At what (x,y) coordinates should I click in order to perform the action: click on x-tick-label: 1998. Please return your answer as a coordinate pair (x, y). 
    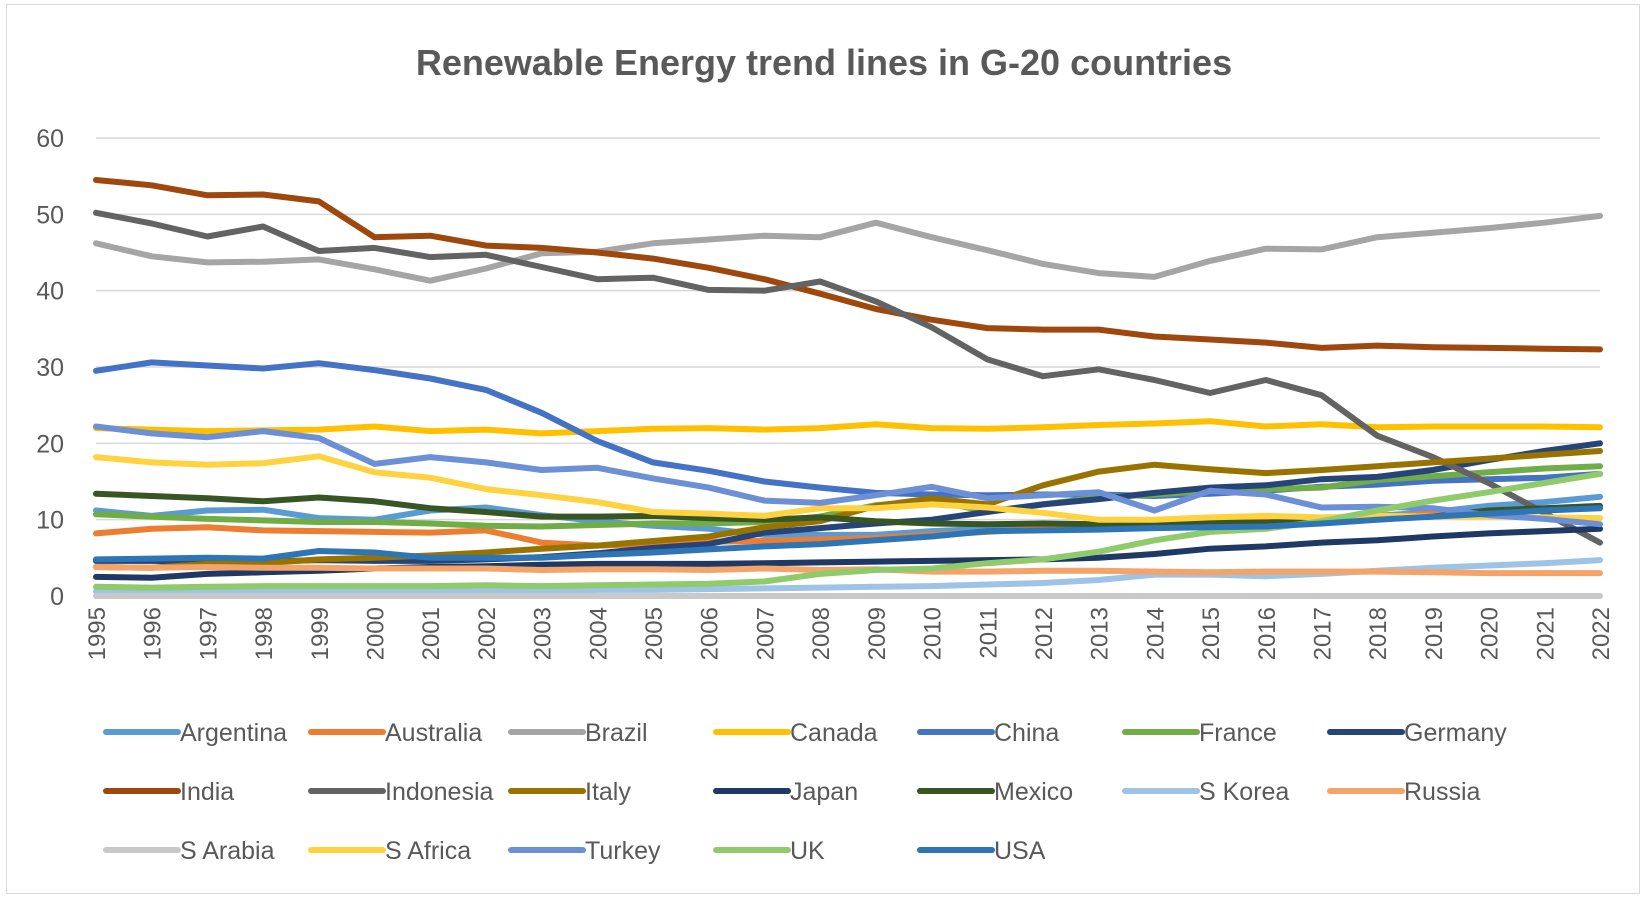
    Looking at the image, I should click on (264, 633).